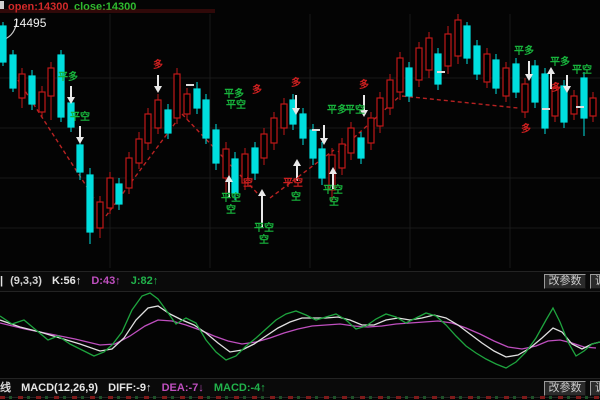 The width and height of the screenshot is (600, 400). I want to click on close-value: close:14300, so click(105, 7).